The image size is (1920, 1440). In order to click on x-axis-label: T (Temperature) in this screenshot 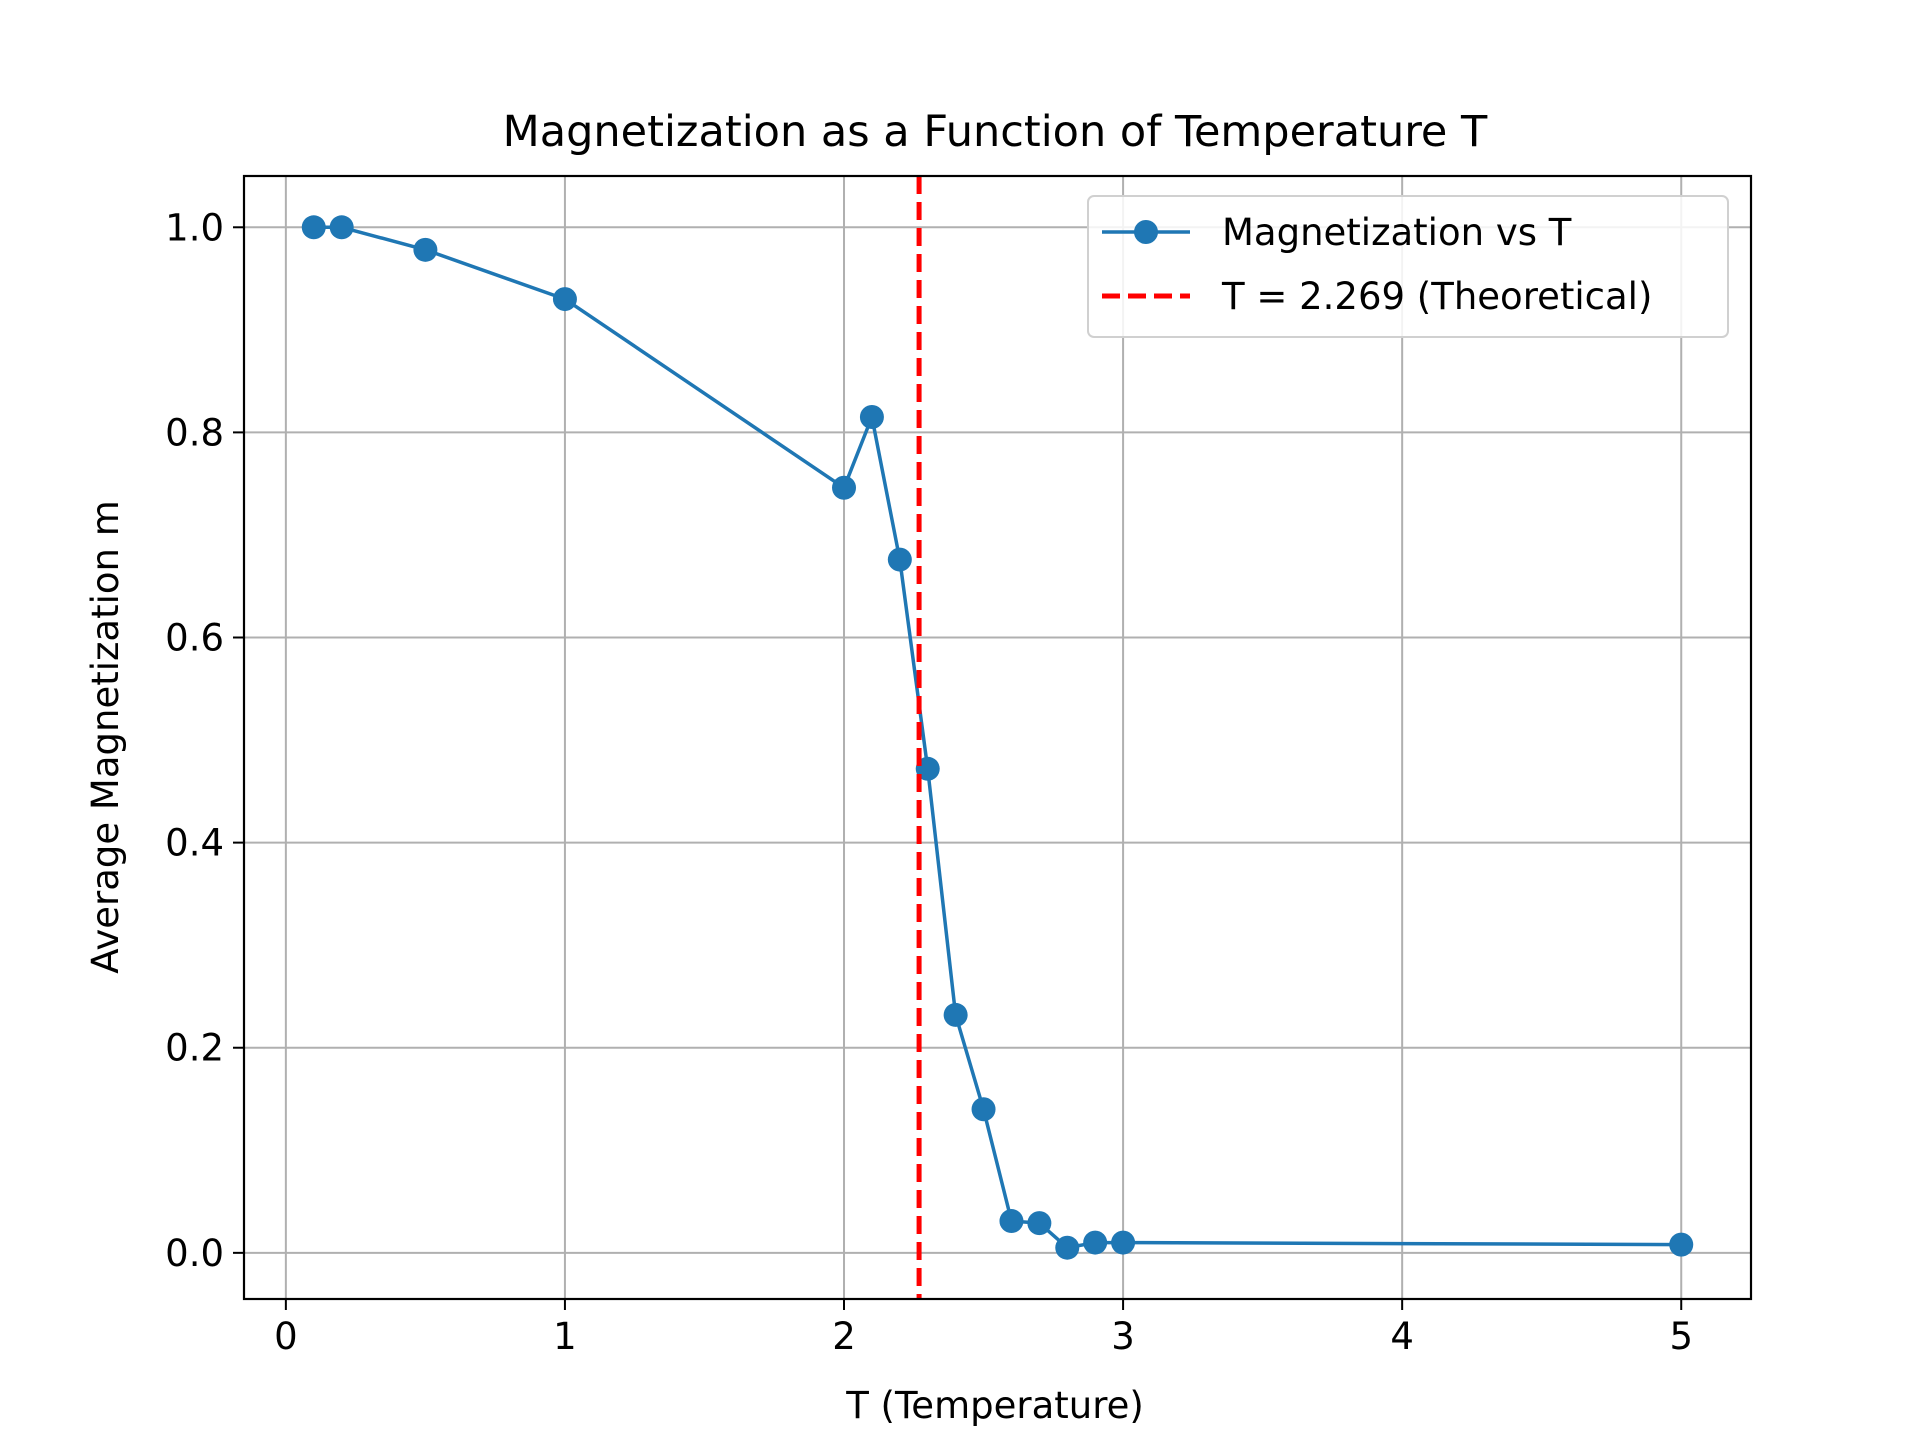, I will do `click(994, 1405)`.